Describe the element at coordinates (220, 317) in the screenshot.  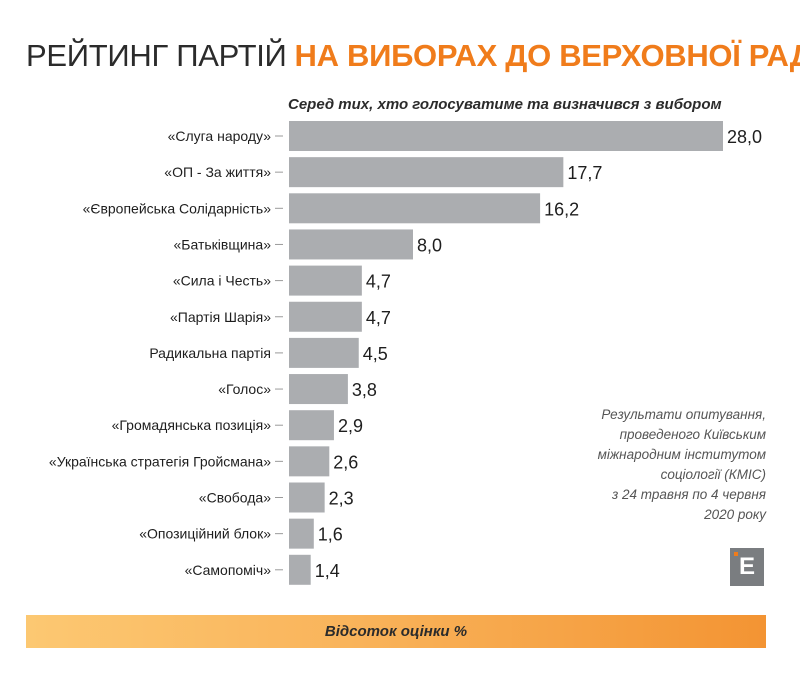
I see `category-label: «Партія Шарія»` at that location.